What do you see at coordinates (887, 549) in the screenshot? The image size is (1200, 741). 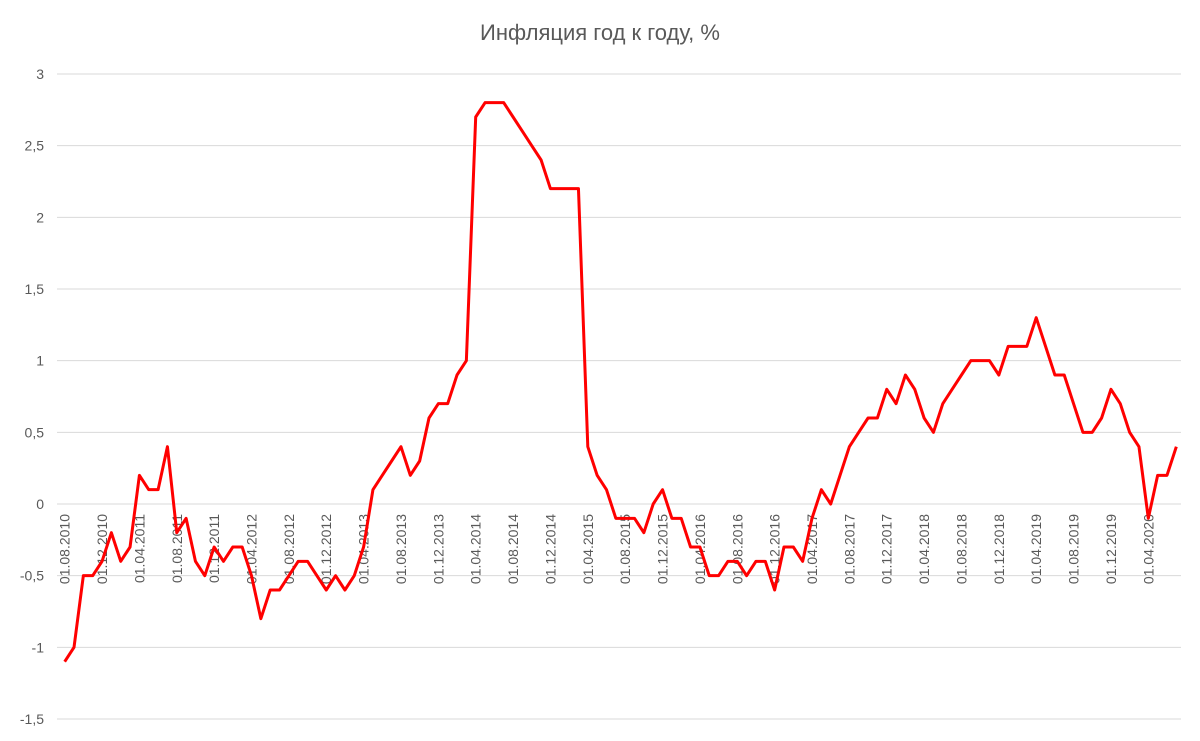 I see `x-tick-label: 01.12.2017` at bounding box center [887, 549].